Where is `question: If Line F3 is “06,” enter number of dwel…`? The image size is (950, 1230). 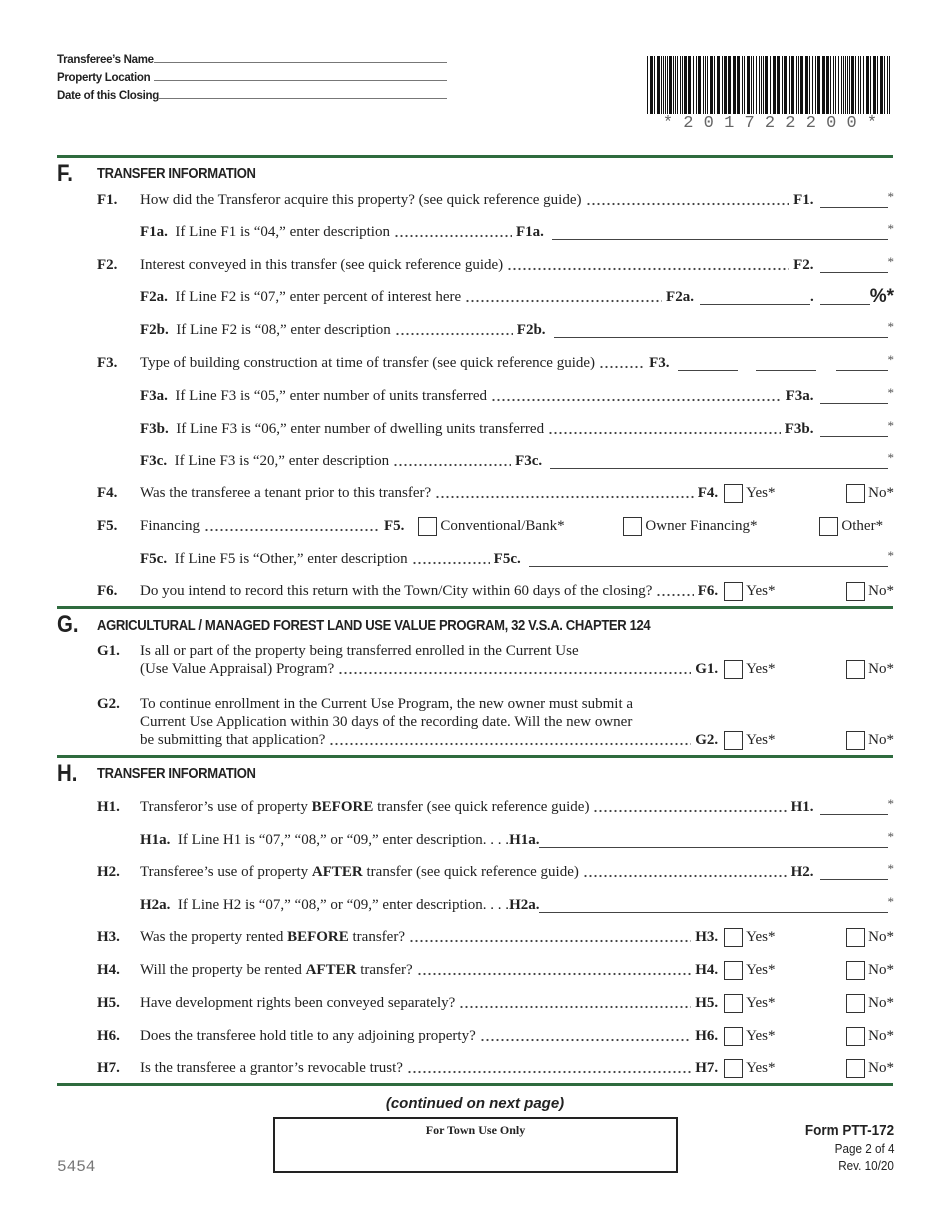 question: If Line F3 is “06,” enter number of dwel… is located at coordinates (360, 428).